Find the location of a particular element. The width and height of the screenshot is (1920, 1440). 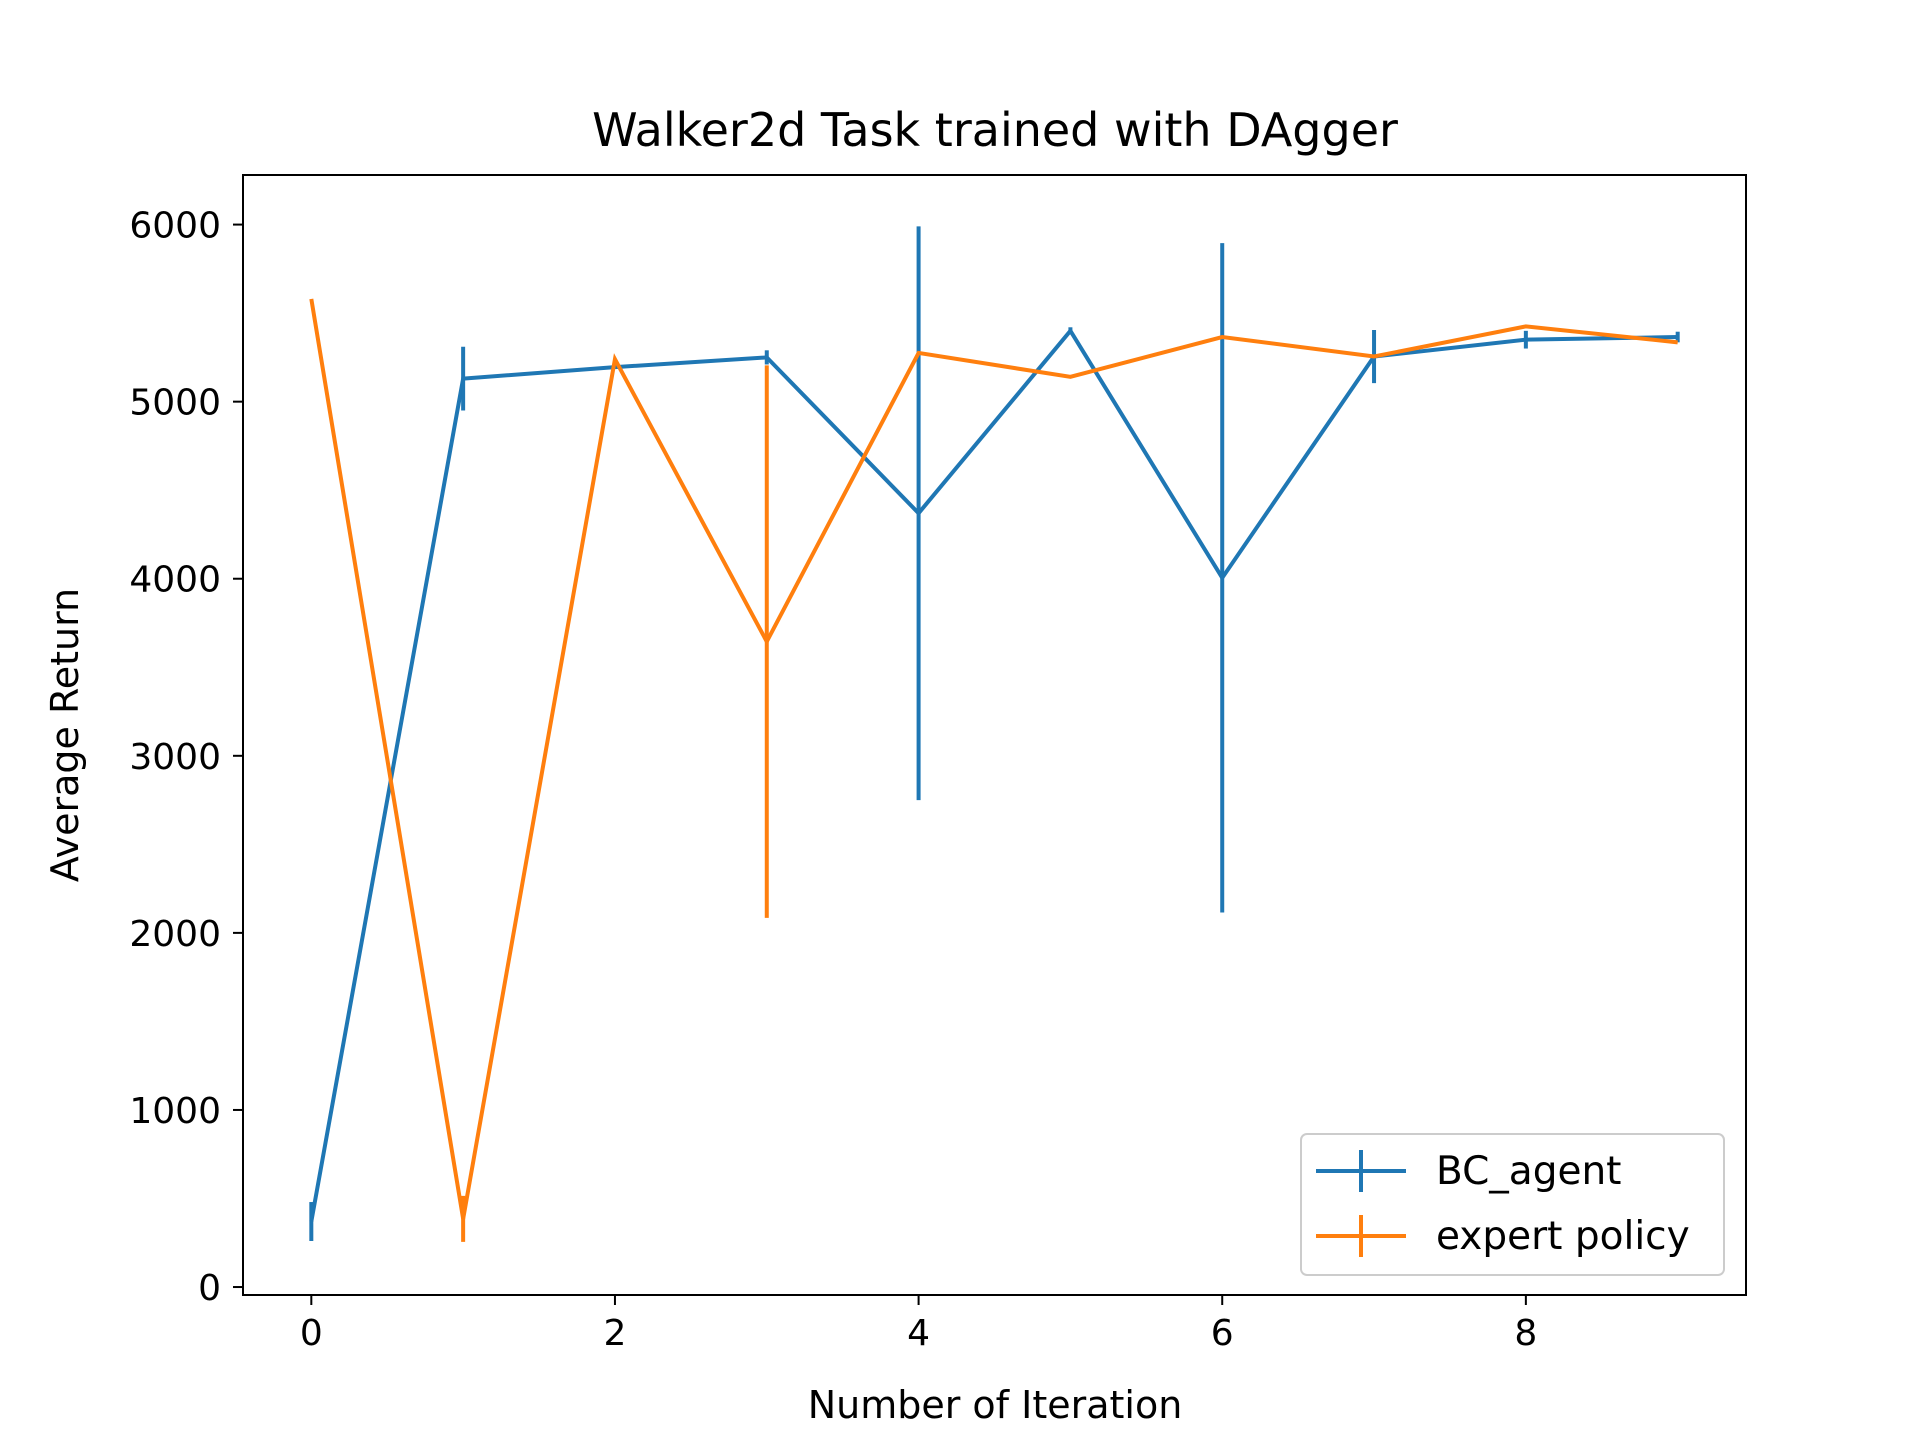

y-tick-label: 5000 is located at coordinates (175, 403).